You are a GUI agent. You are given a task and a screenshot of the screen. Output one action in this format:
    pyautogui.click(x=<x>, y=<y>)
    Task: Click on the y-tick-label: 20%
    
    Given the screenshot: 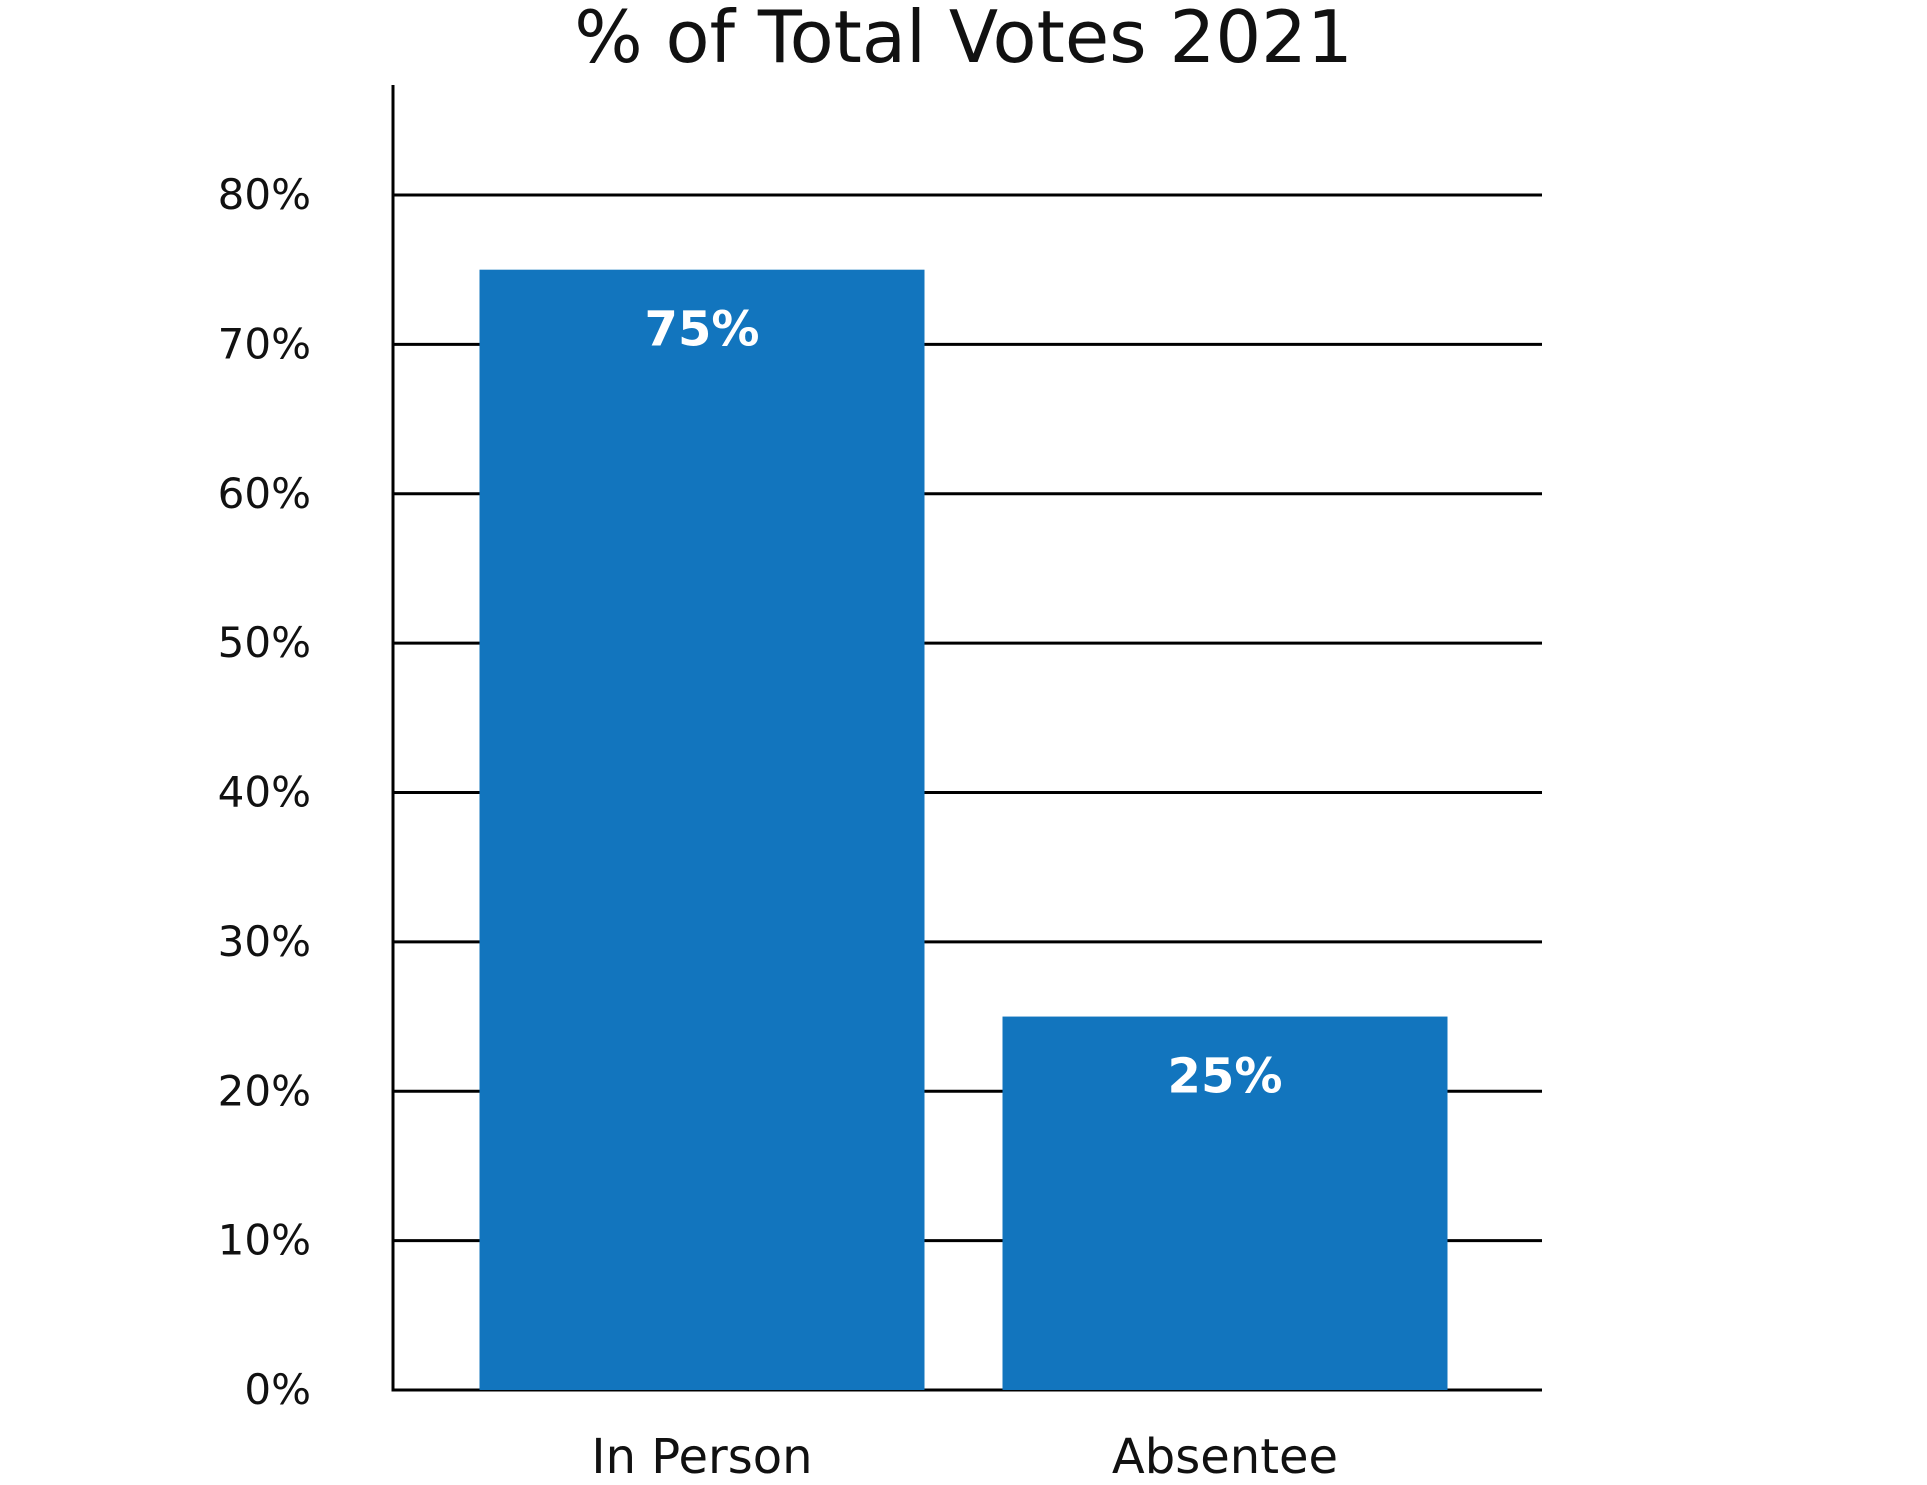 What is the action you would take?
    pyautogui.click(x=264, y=1090)
    